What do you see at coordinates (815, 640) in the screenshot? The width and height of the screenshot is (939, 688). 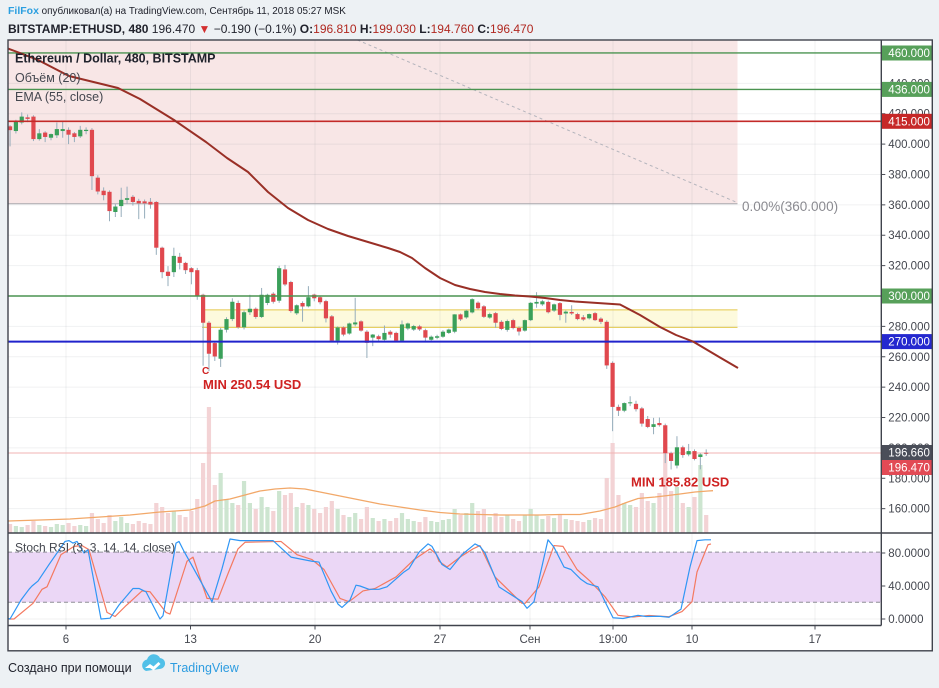 I see `svg-text: 17` at bounding box center [815, 640].